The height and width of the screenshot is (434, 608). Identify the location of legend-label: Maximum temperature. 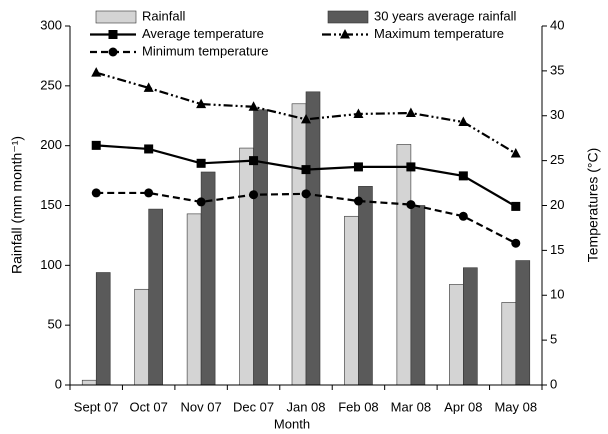
(439, 33).